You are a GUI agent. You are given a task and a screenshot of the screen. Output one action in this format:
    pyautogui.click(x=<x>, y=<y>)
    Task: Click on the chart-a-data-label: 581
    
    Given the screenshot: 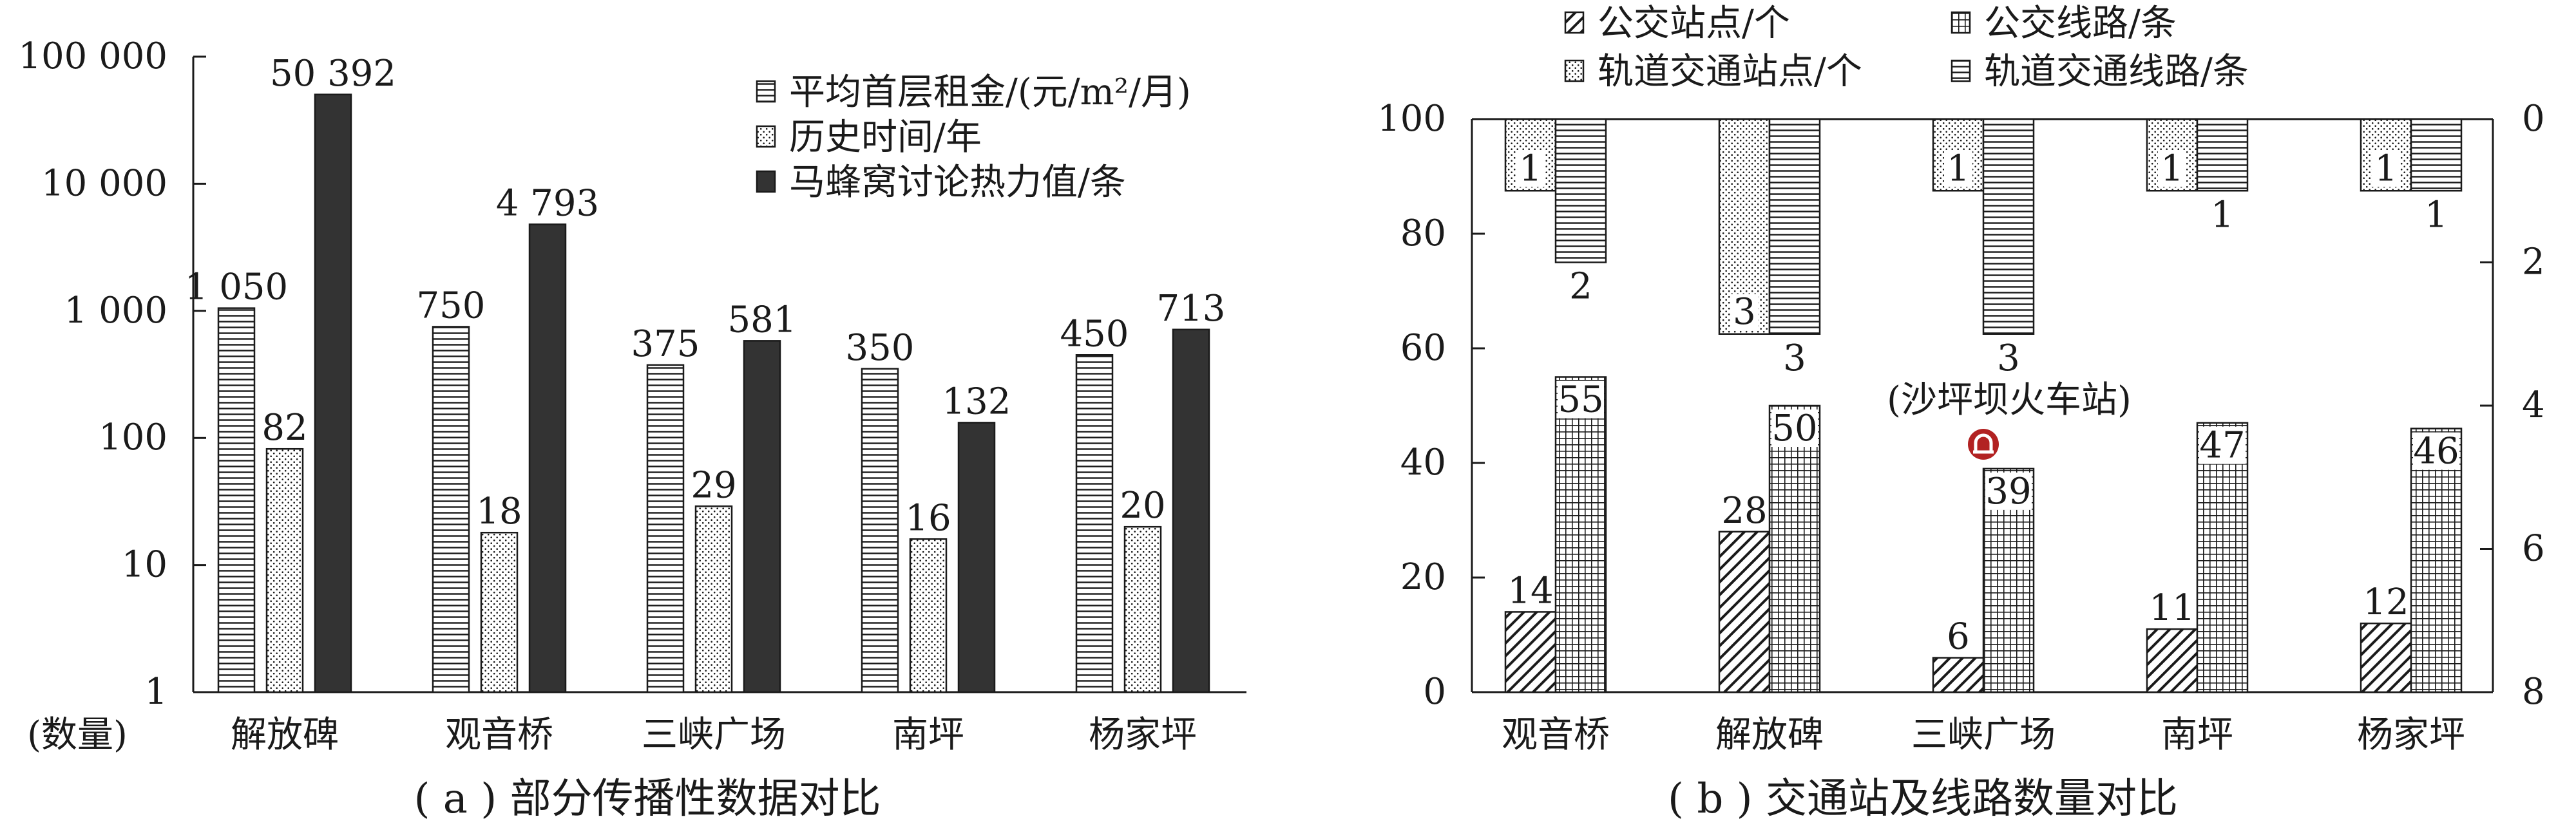 What is the action you would take?
    pyautogui.click(x=762, y=320)
    